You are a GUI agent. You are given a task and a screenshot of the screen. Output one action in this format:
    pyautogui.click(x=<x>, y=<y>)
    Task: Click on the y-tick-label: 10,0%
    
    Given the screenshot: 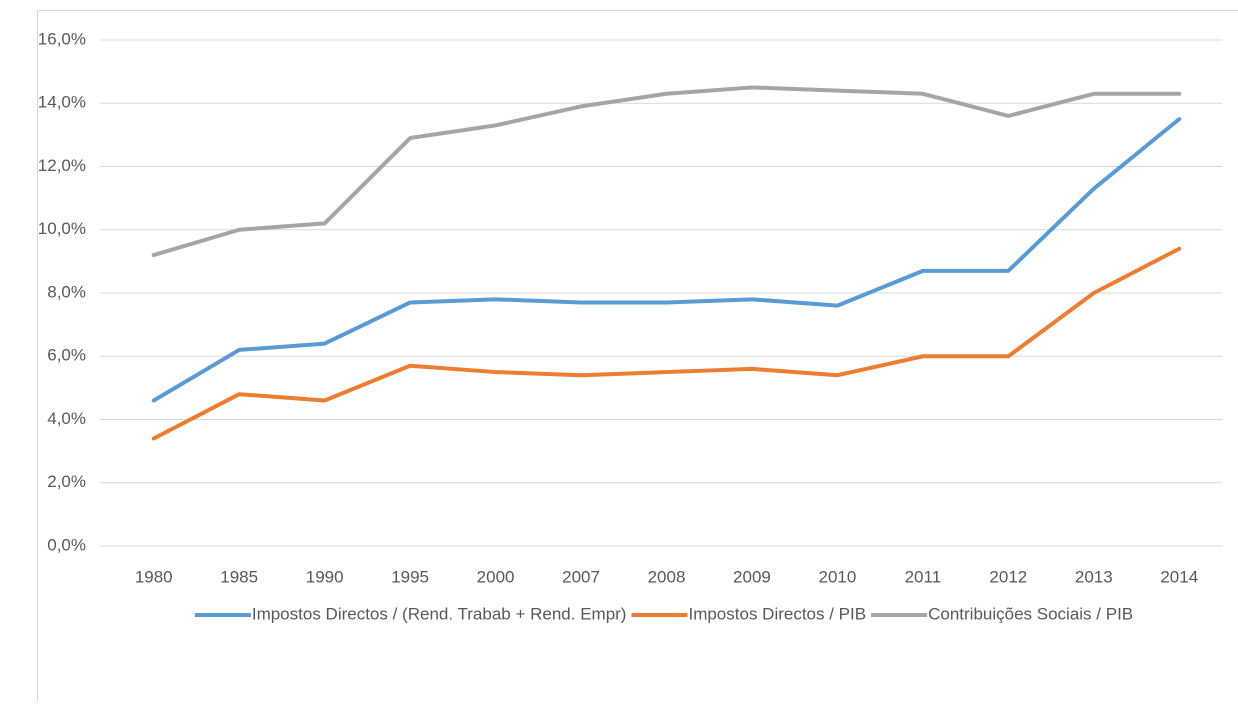 What is the action you would take?
    pyautogui.click(x=62, y=228)
    